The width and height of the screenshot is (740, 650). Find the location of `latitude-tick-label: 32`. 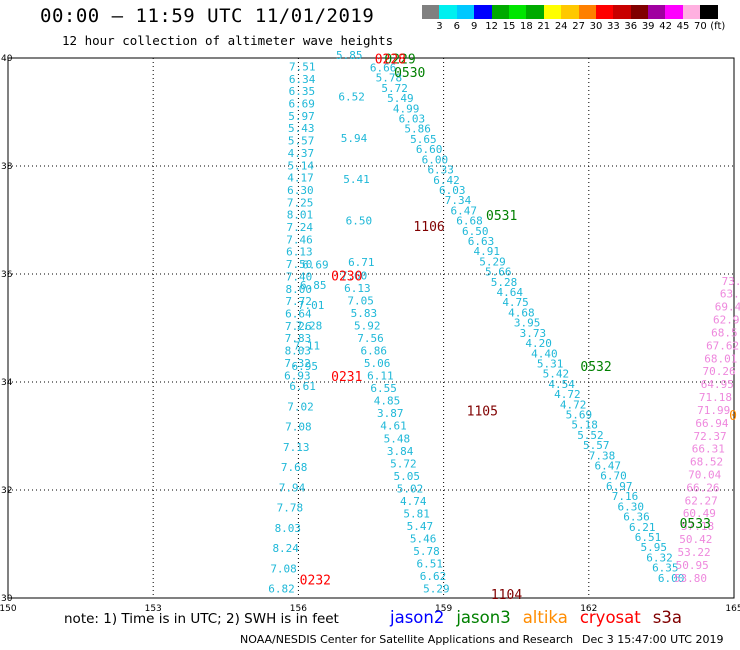

latitude-tick-label: 32 is located at coordinates (6, 491).